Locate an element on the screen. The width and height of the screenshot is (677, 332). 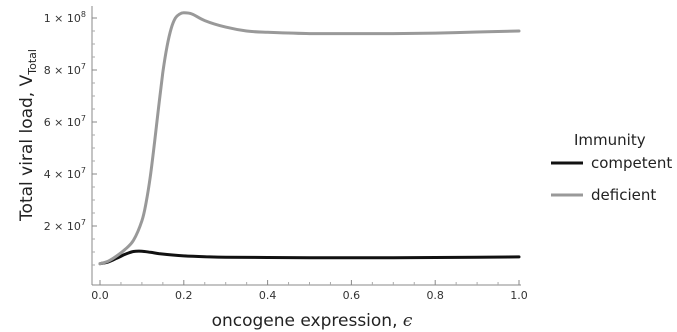
legend: Immunity competent deficient is located at coordinates (611, 167).